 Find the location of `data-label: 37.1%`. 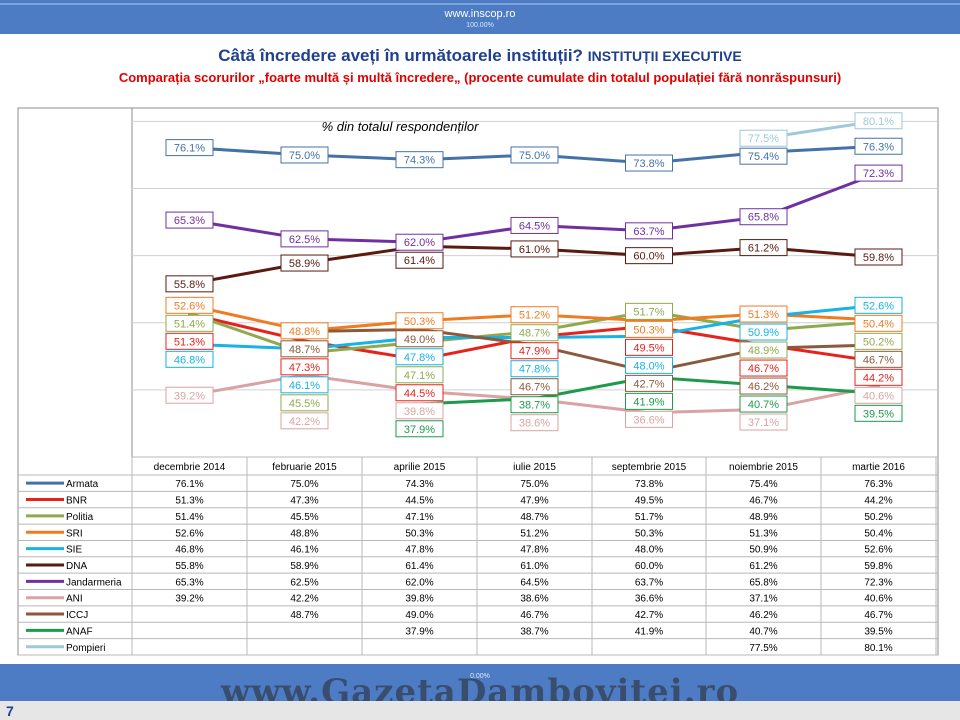

data-label: 37.1% is located at coordinates (763, 423).